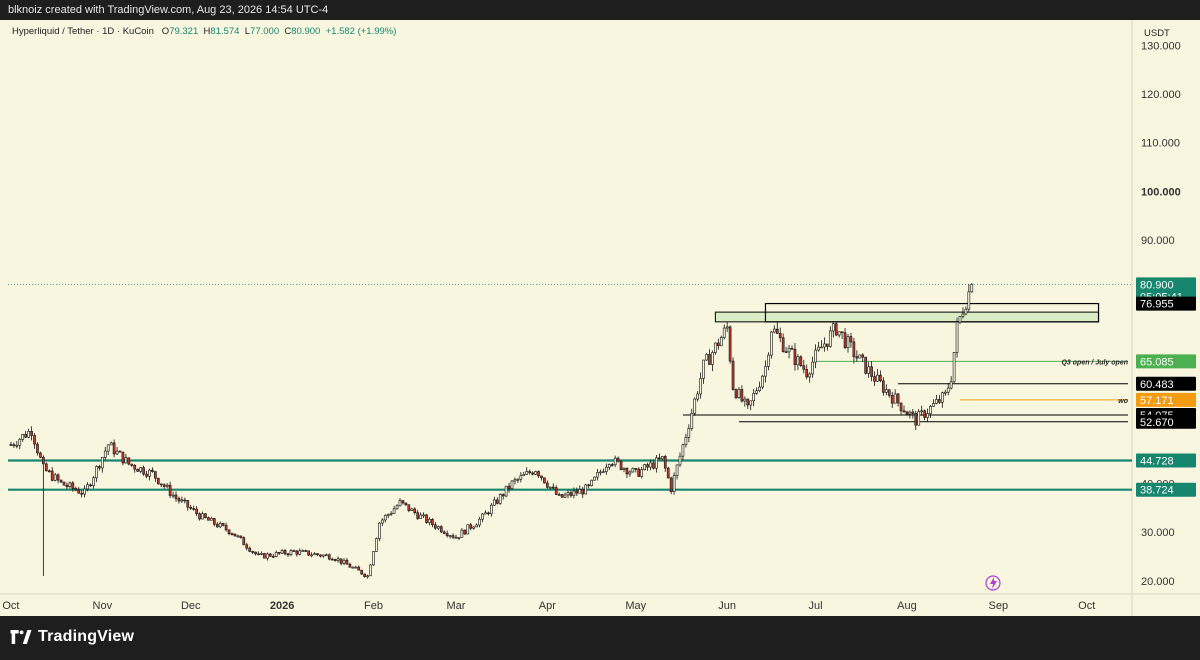 This screenshot has width=1200, height=660. I want to click on lightning-bolt-icon, so click(993, 583).